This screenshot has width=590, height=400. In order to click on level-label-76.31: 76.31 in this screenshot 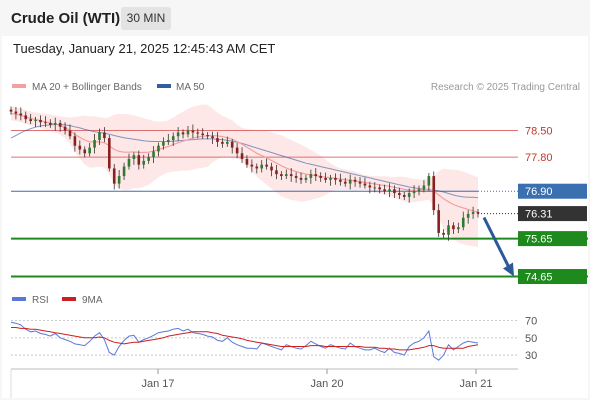, I will do `click(539, 215)`.